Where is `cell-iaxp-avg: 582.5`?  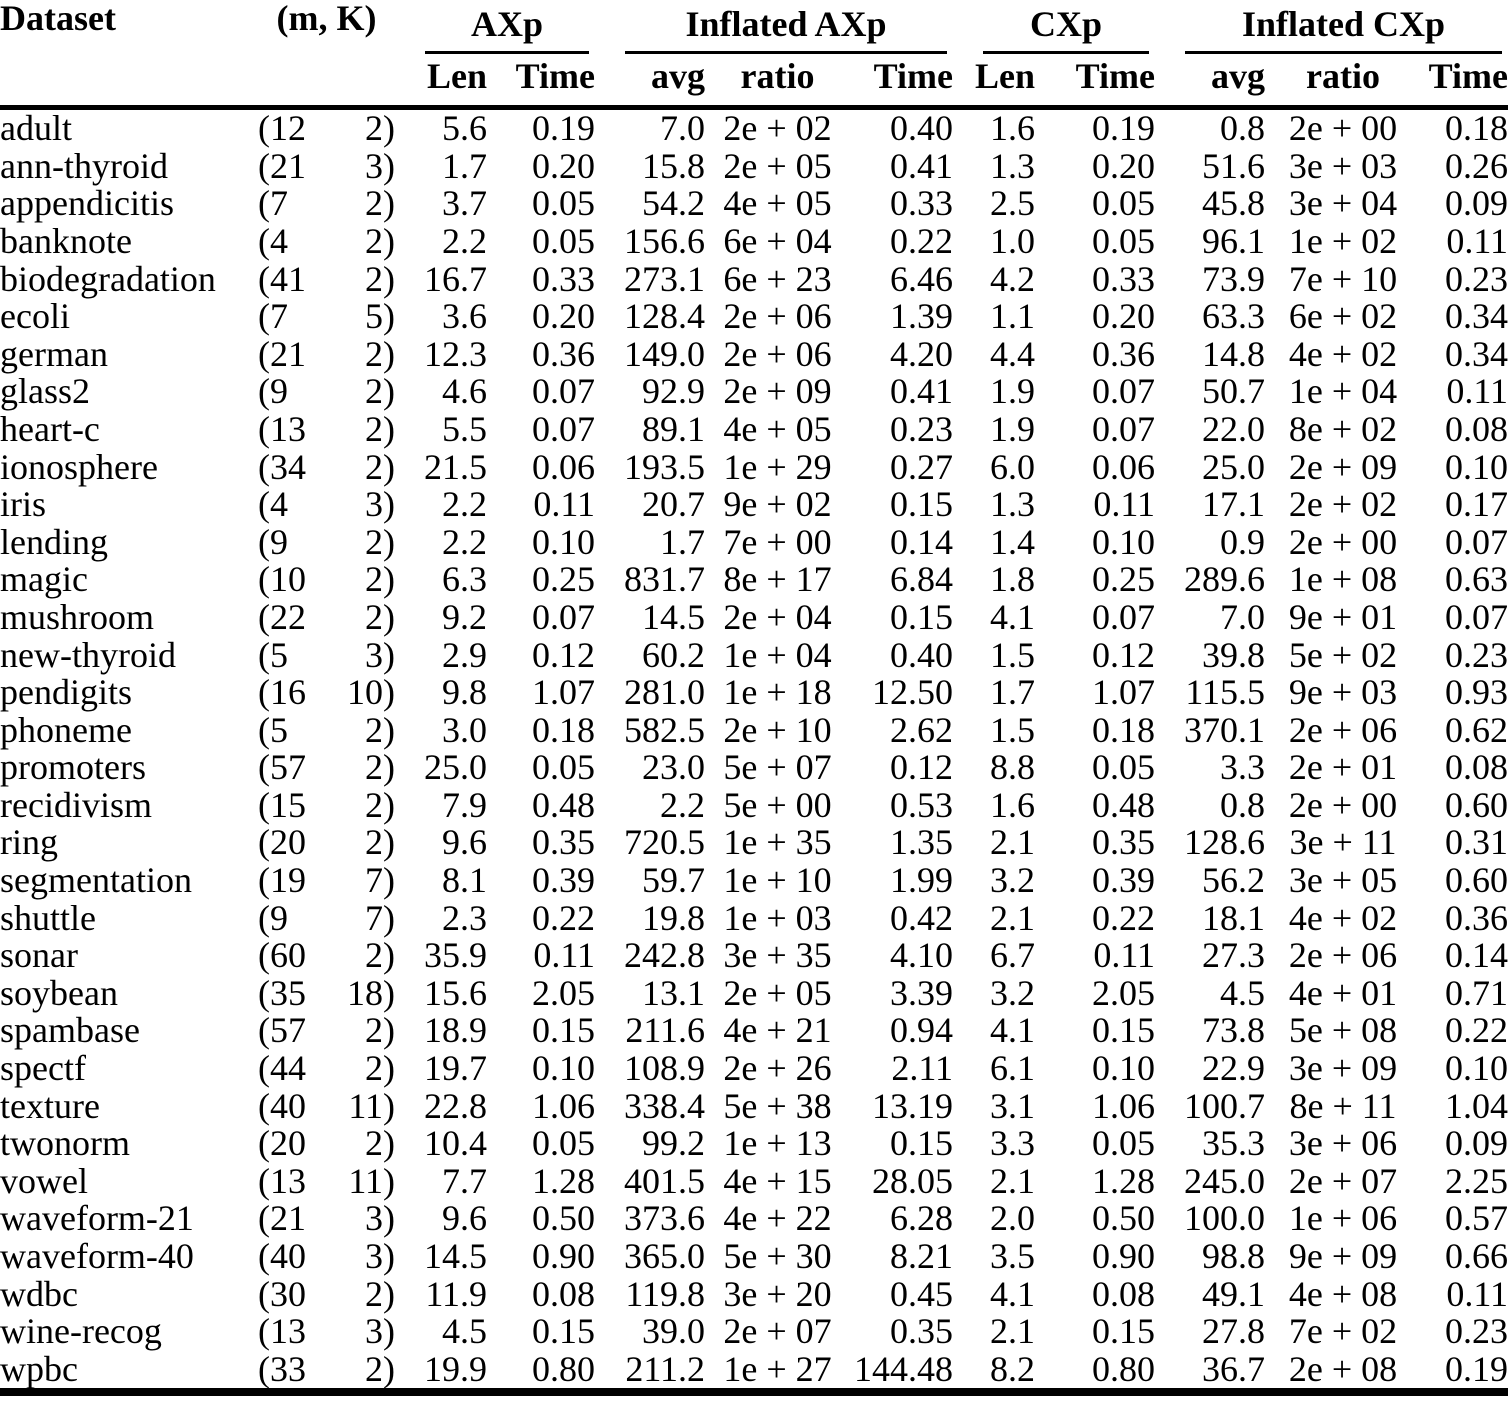 cell-iaxp-avg: 582.5 is located at coordinates (664, 729).